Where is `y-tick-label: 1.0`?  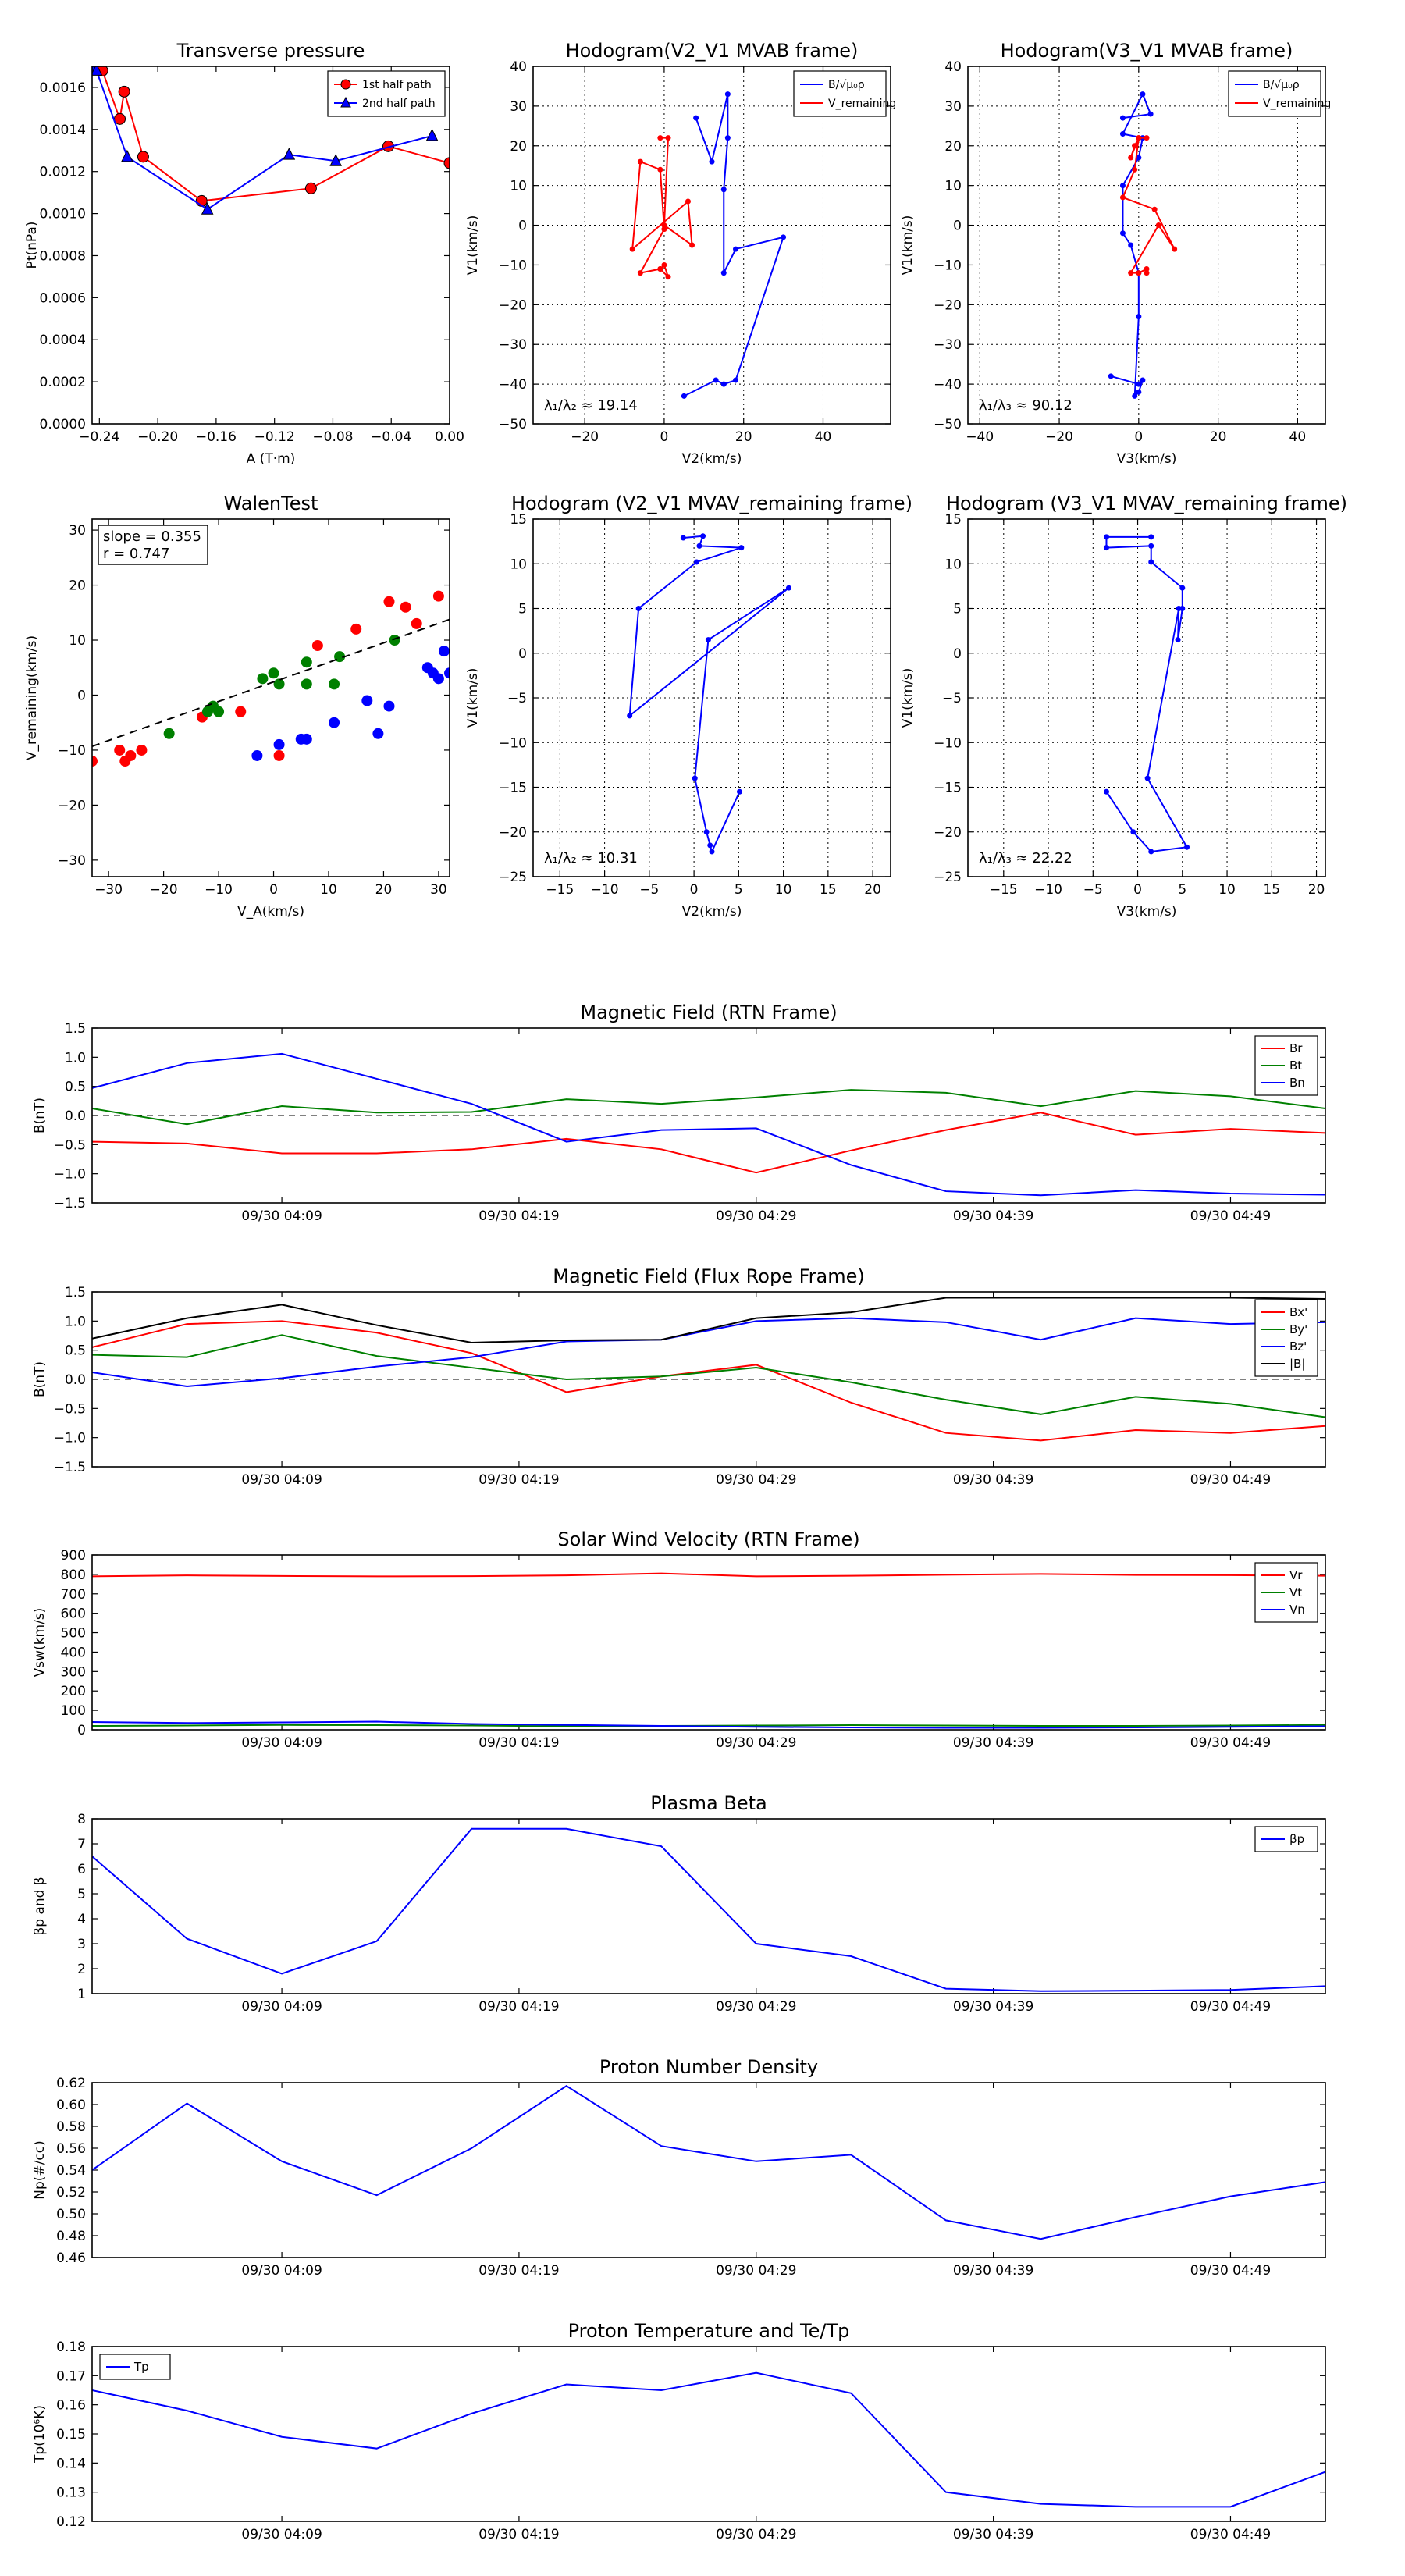
y-tick-label: 1.0 is located at coordinates (76, 1058).